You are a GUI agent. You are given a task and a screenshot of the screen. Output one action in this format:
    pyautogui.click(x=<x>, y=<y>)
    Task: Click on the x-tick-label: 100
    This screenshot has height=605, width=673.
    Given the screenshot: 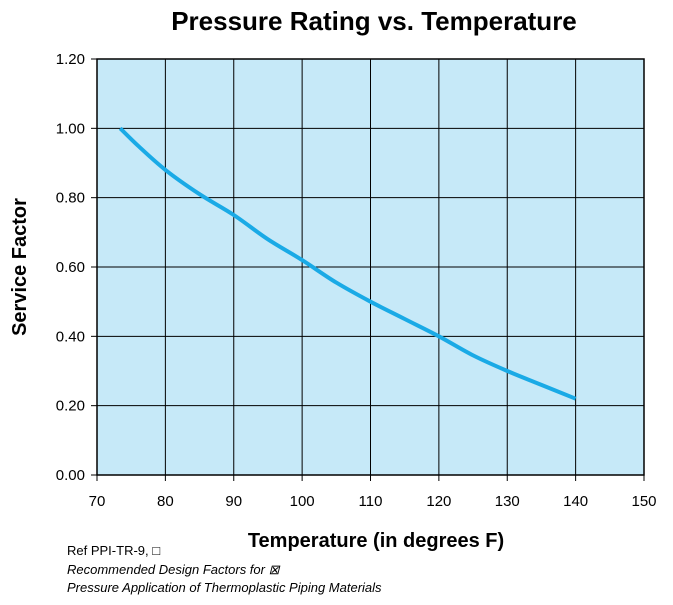 What is the action you would take?
    pyautogui.click(x=302, y=501)
    